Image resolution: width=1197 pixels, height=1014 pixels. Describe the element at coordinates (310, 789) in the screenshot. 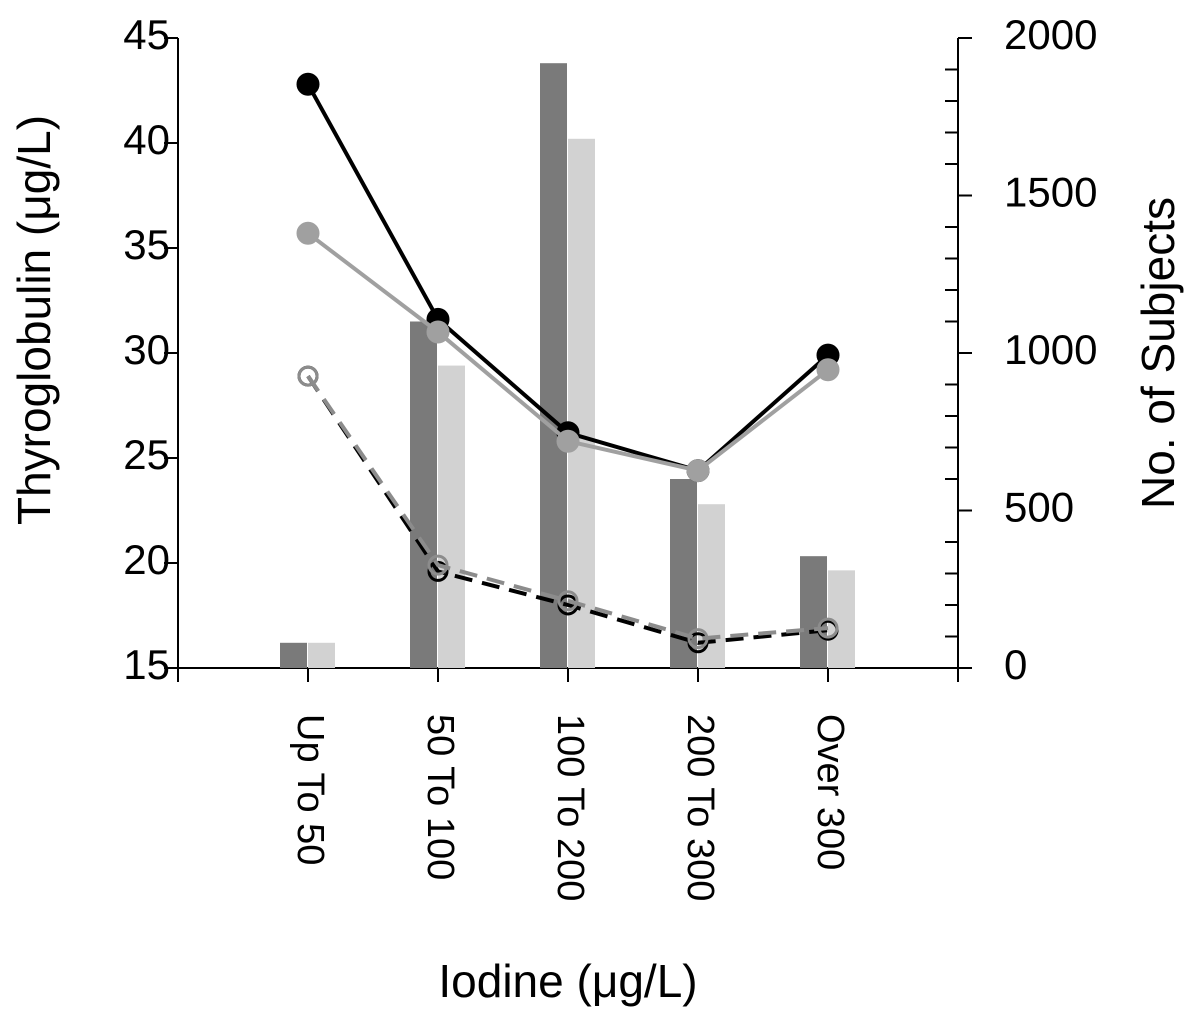

I see `x-tick-label: Up To 50` at that location.